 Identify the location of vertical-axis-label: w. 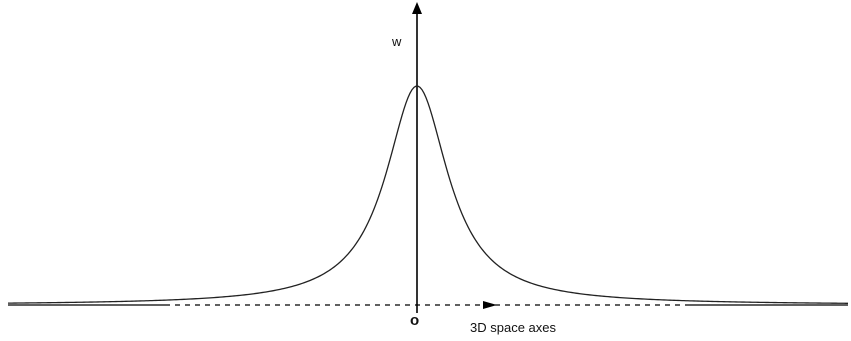
(396, 41).